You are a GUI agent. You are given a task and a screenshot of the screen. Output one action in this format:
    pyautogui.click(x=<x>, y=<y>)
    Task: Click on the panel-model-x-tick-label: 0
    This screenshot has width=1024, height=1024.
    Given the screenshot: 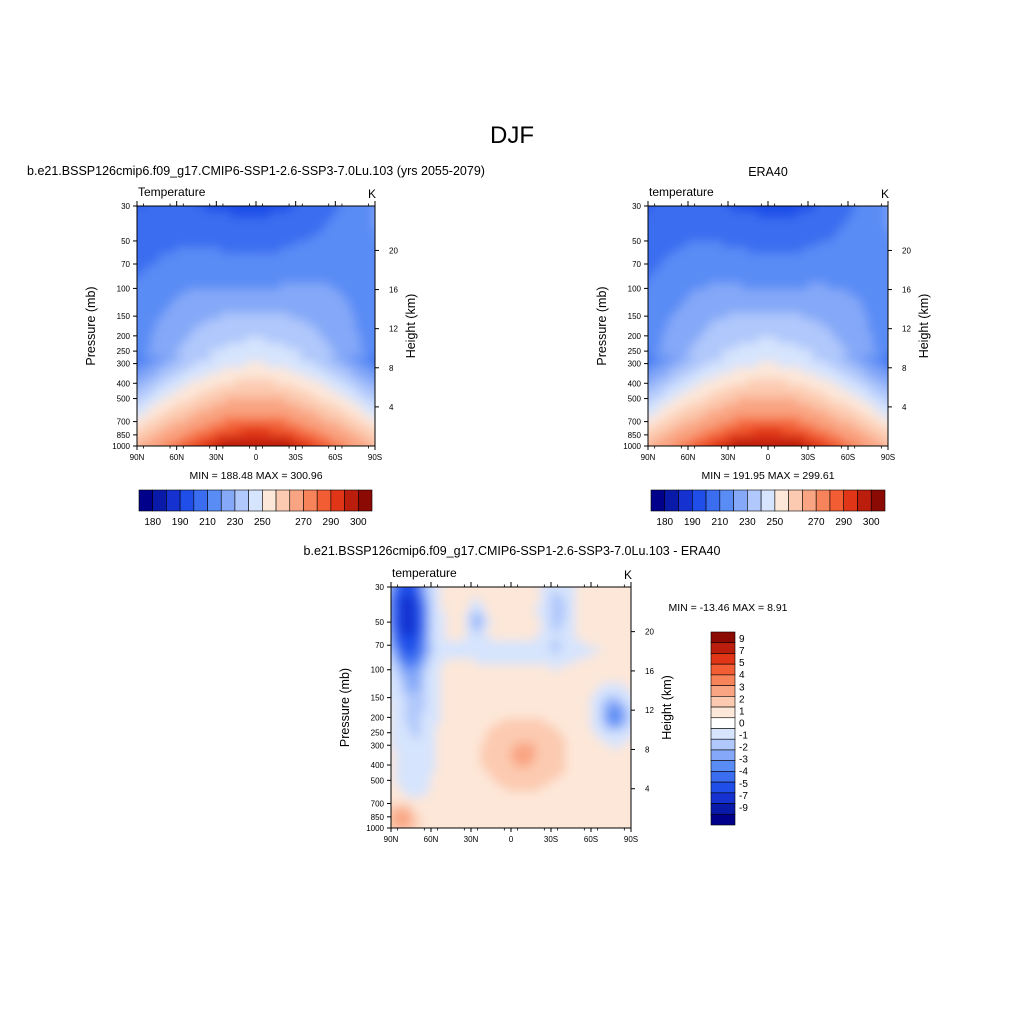 What is the action you would take?
    pyautogui.click(x=256, y=457)
    